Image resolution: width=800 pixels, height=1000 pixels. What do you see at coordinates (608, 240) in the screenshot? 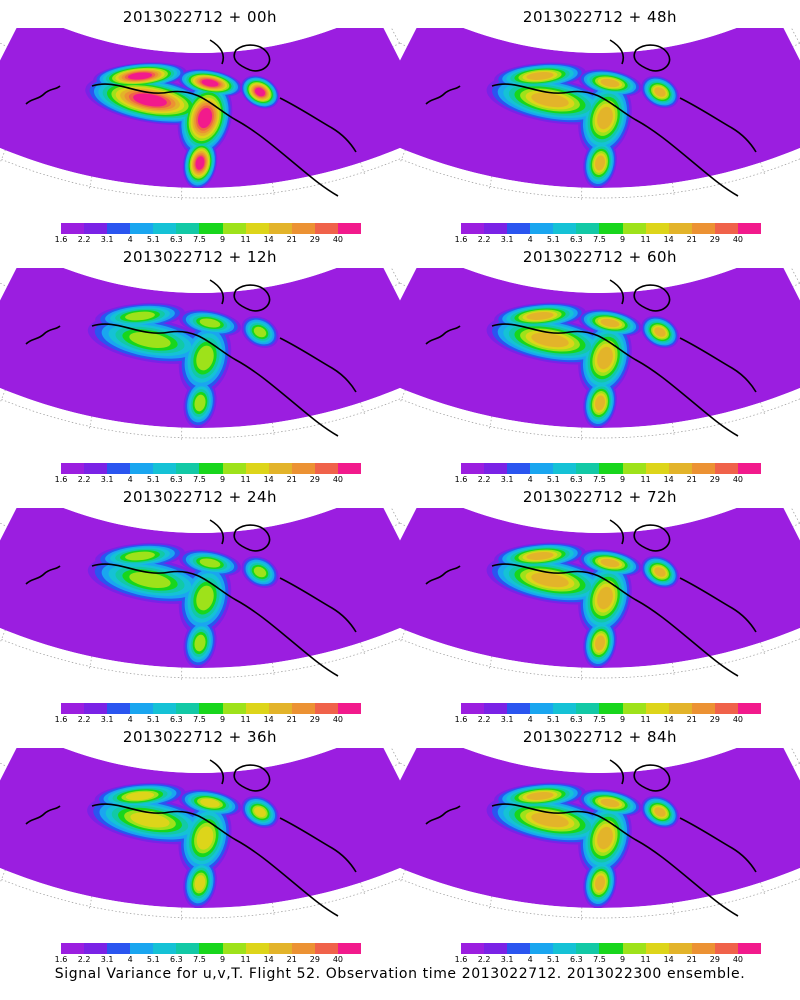
I see `colorbar-ticks: 1.6 2.2 3.1 4 5.1 6.3 7.5 9 11 14 21 29 40` at bounding box center [608, 240].